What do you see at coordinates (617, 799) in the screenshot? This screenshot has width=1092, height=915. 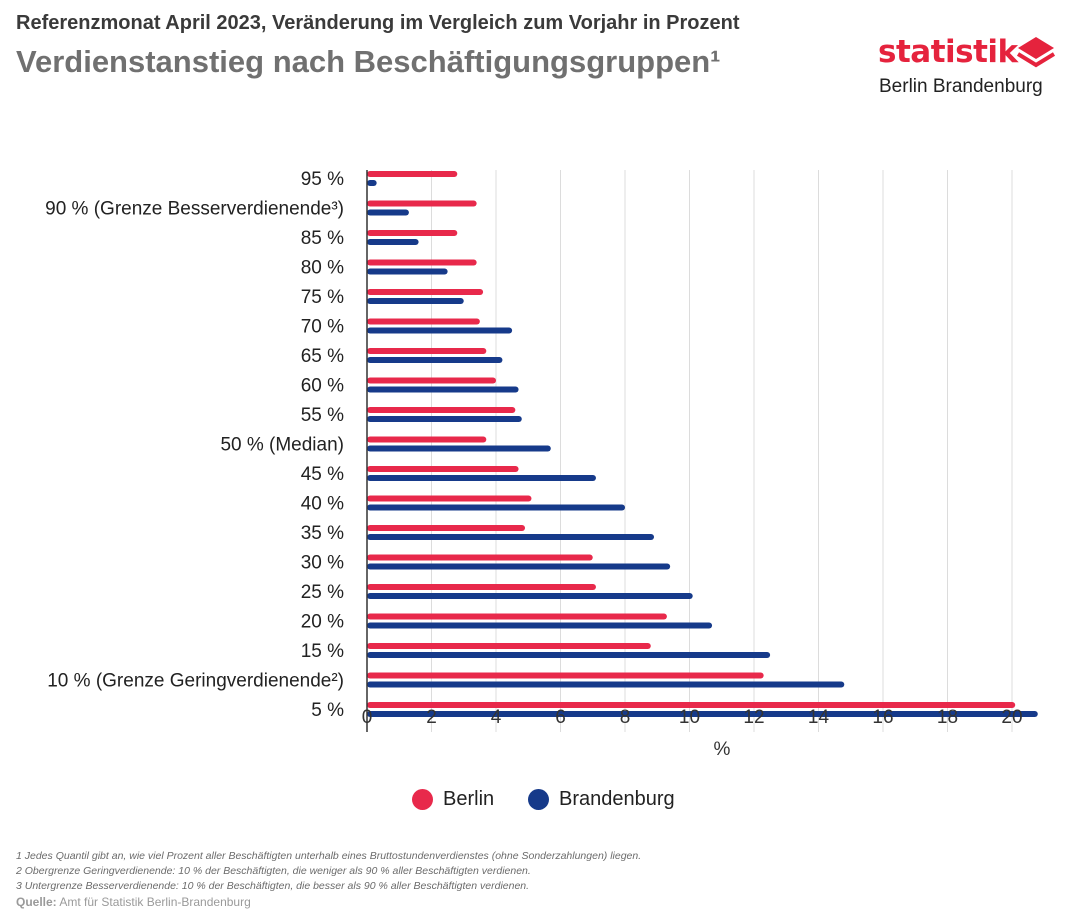 I see `legend-label-brandenburg: Brandenburg` at bounding box center [617, 799].